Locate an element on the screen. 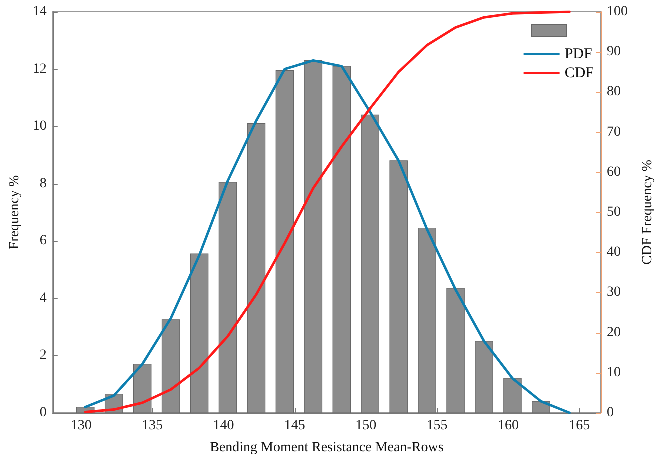 This screenshot has height=460, width=663. y2-tick-label: 0 is located at coordinates (610, 413).